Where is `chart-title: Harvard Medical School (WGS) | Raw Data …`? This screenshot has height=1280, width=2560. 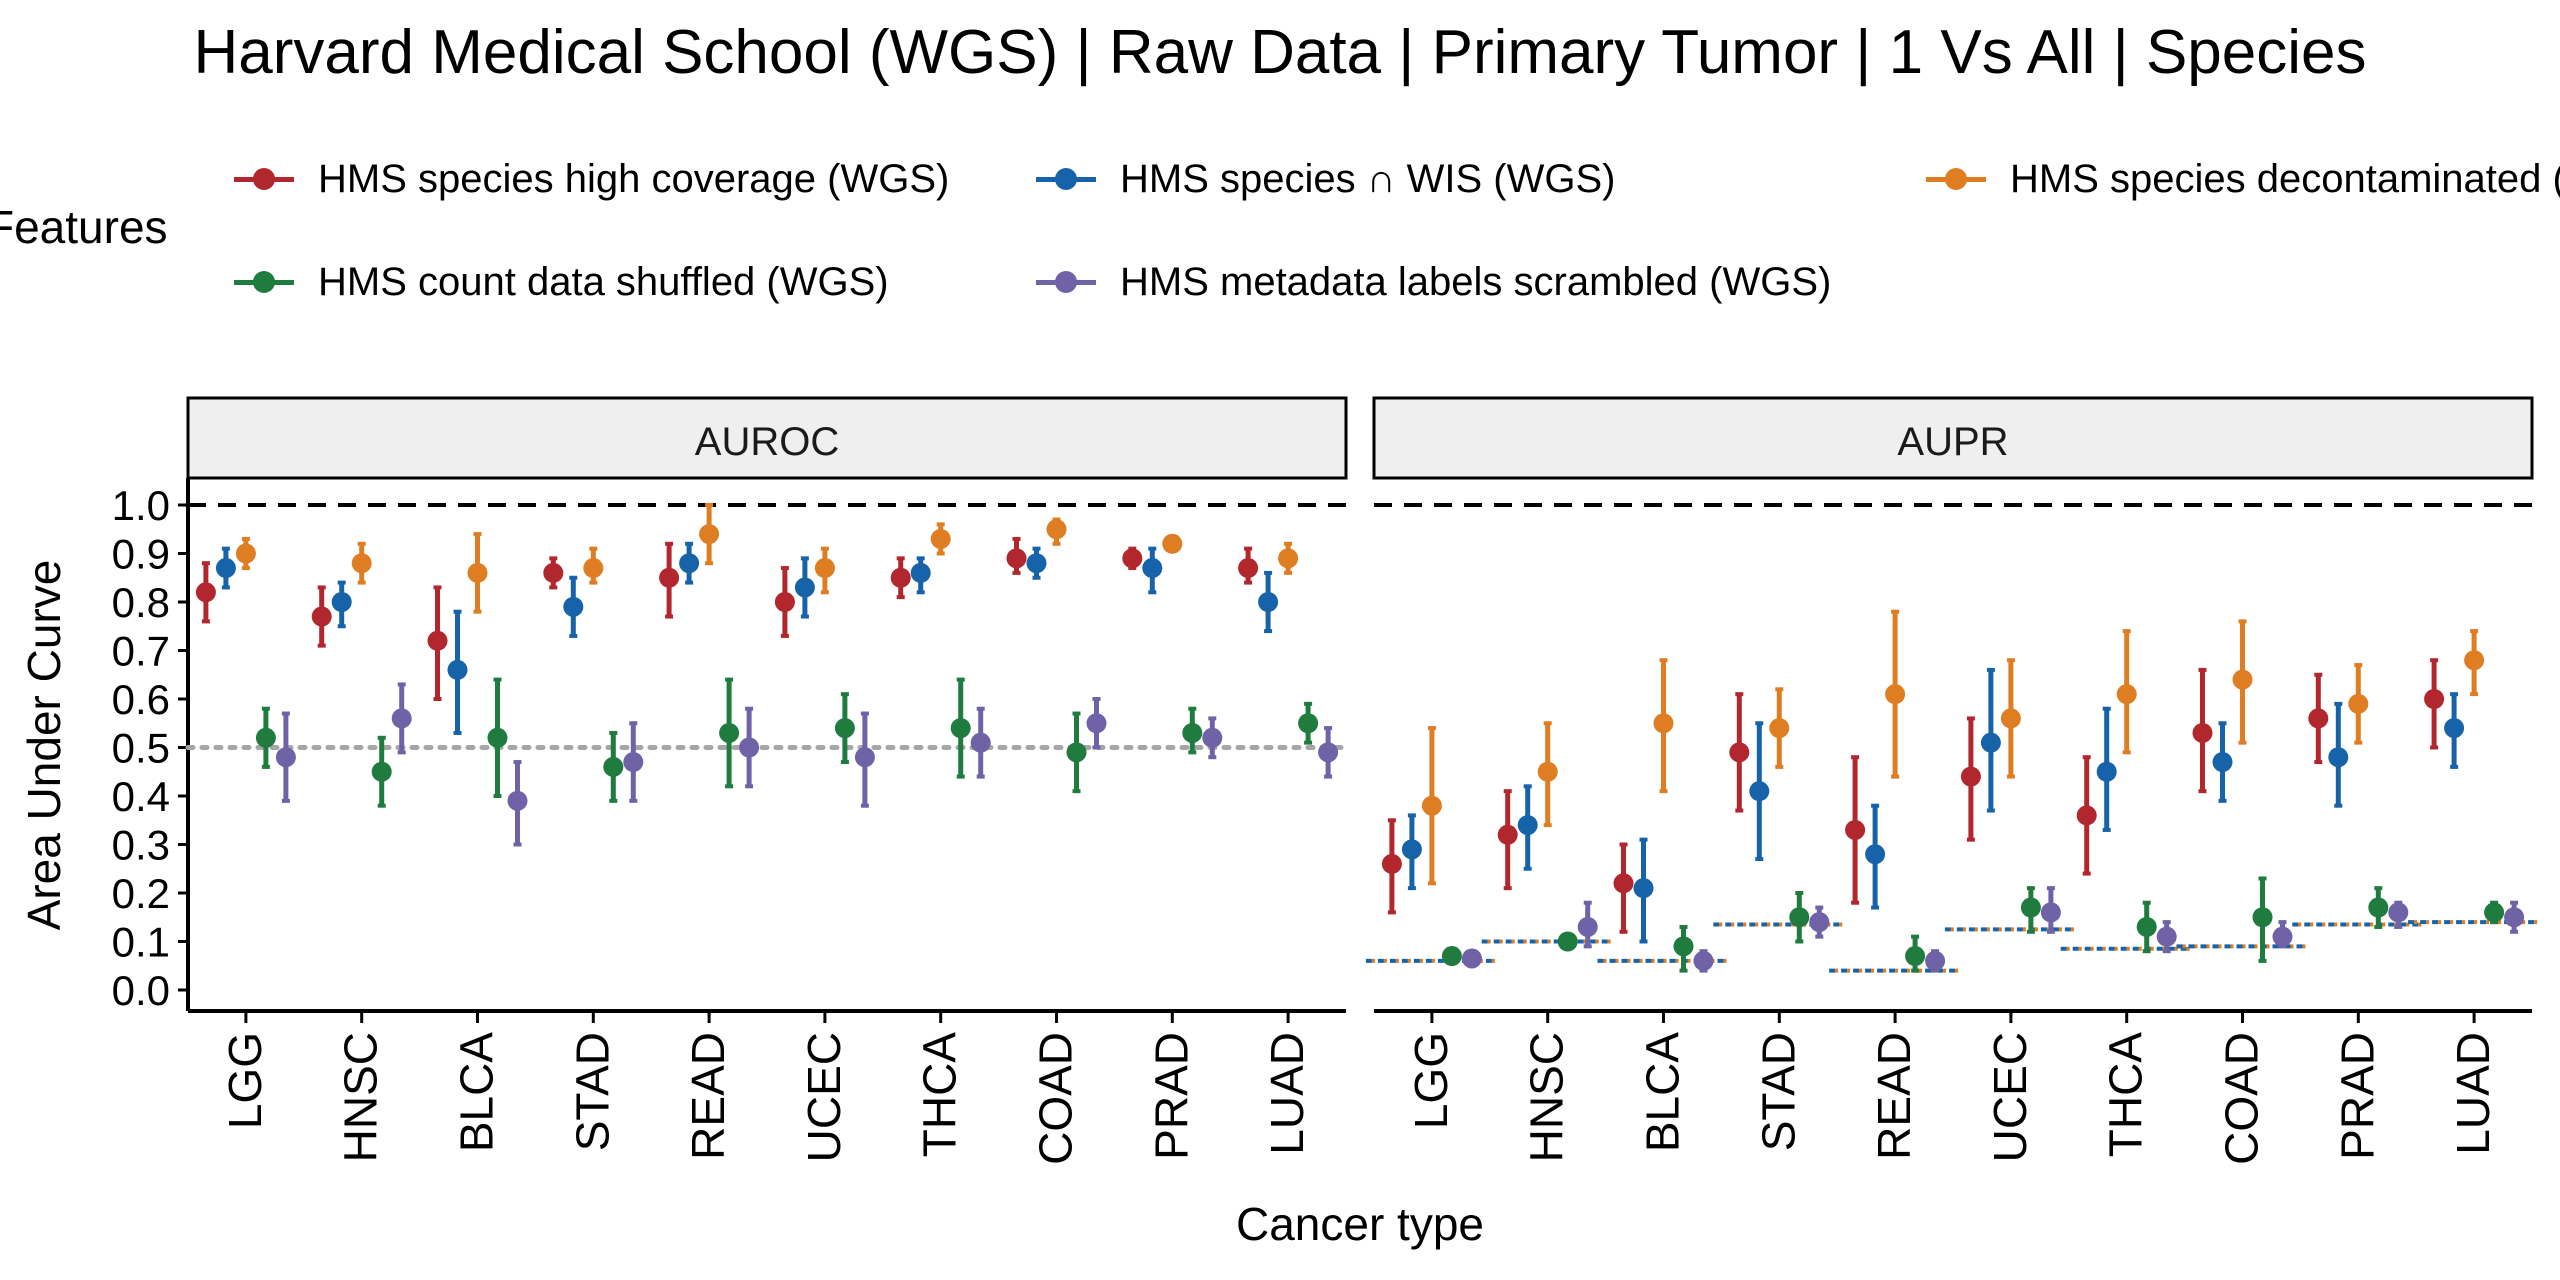
chart-title: Harvard Medical School (WGS) | Raw Data … is located at coordinates (1280, 52).